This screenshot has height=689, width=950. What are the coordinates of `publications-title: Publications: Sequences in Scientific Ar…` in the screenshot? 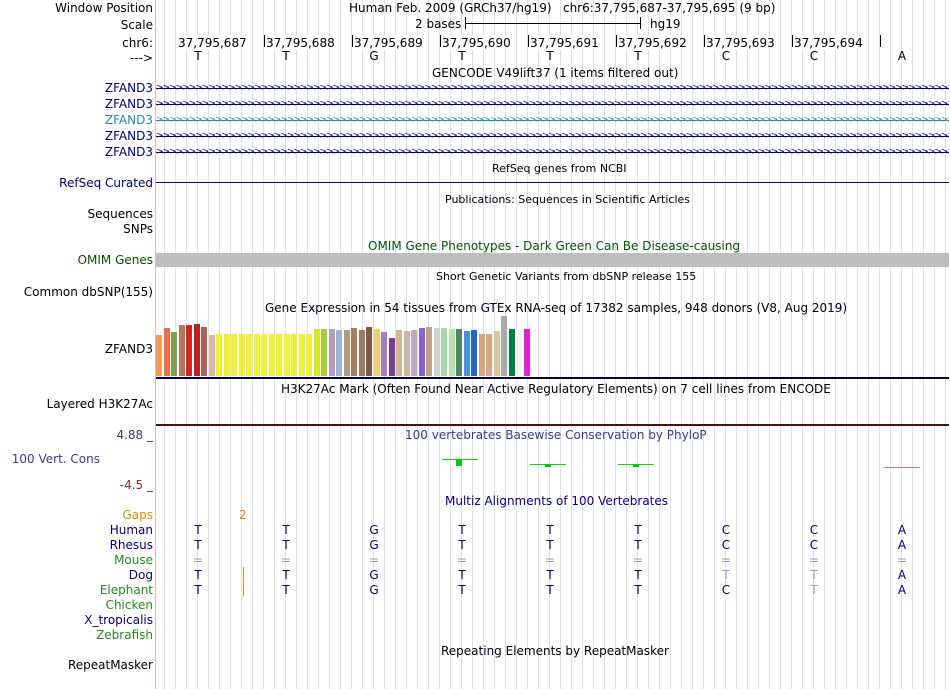 It's located at (567, 199).